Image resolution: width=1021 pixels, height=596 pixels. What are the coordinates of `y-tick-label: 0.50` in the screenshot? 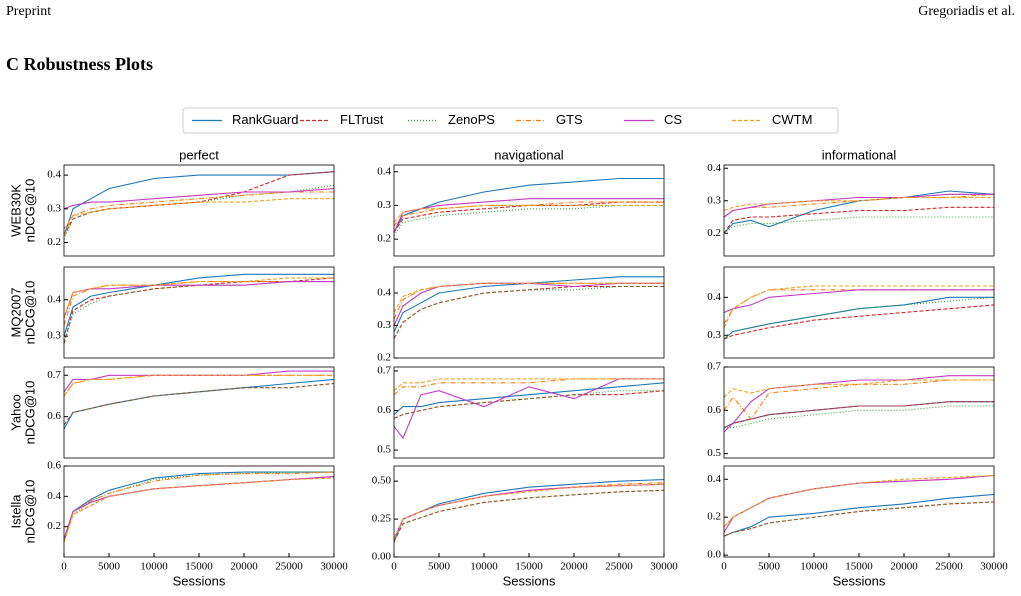 It's located at (382, 481).